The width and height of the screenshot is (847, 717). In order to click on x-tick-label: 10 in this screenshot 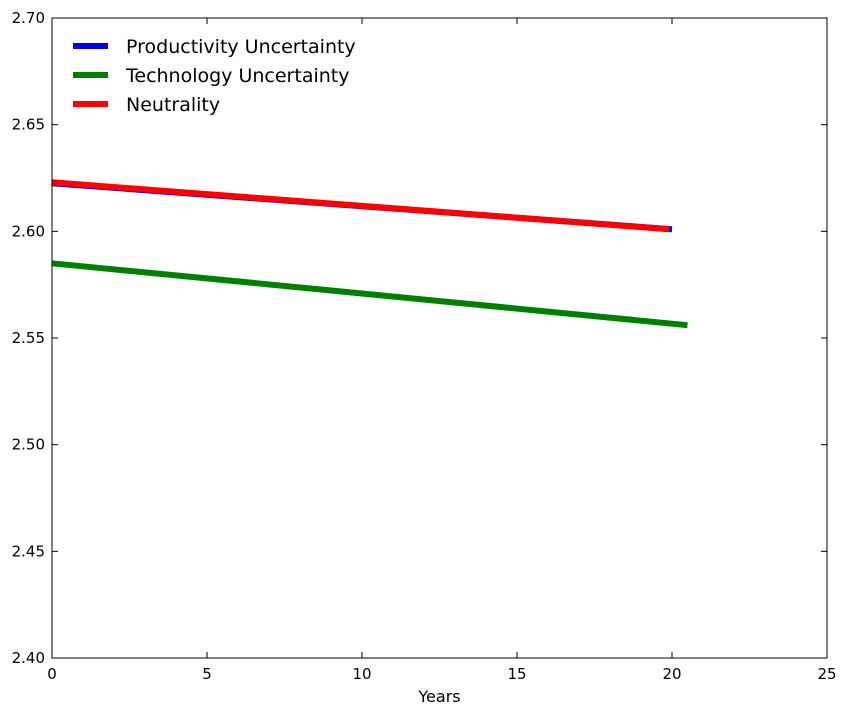, I will do `click(361, 674)`.